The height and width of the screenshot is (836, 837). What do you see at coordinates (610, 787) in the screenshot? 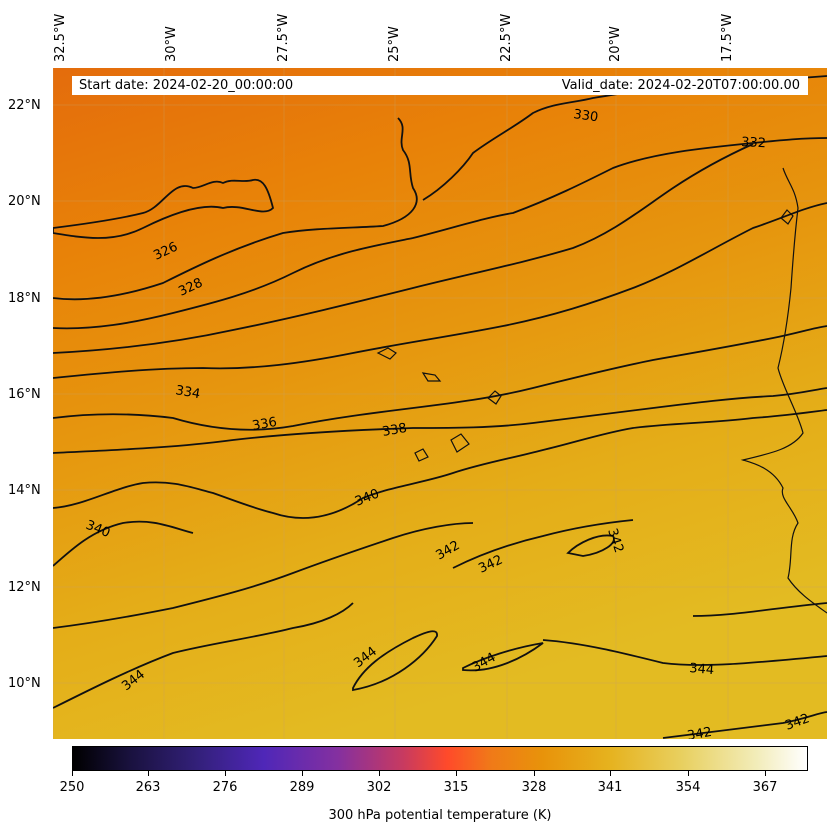
I see `colorbar-tick-label: 341` at bounding box center [610, 787].